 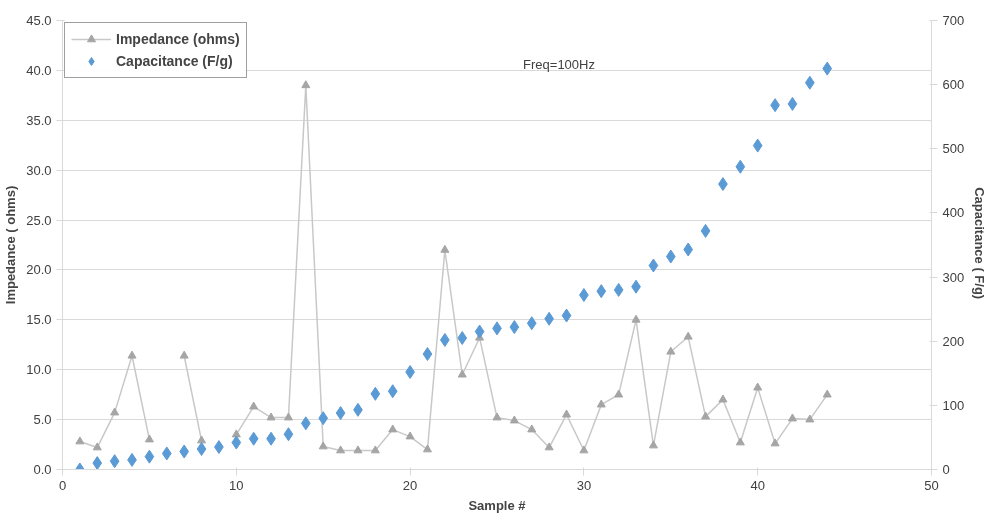 What do you see at coordinates (39, 20) in the screenshot?
I see `y-tick-label: 45.0` at bounding box center [39, 20].